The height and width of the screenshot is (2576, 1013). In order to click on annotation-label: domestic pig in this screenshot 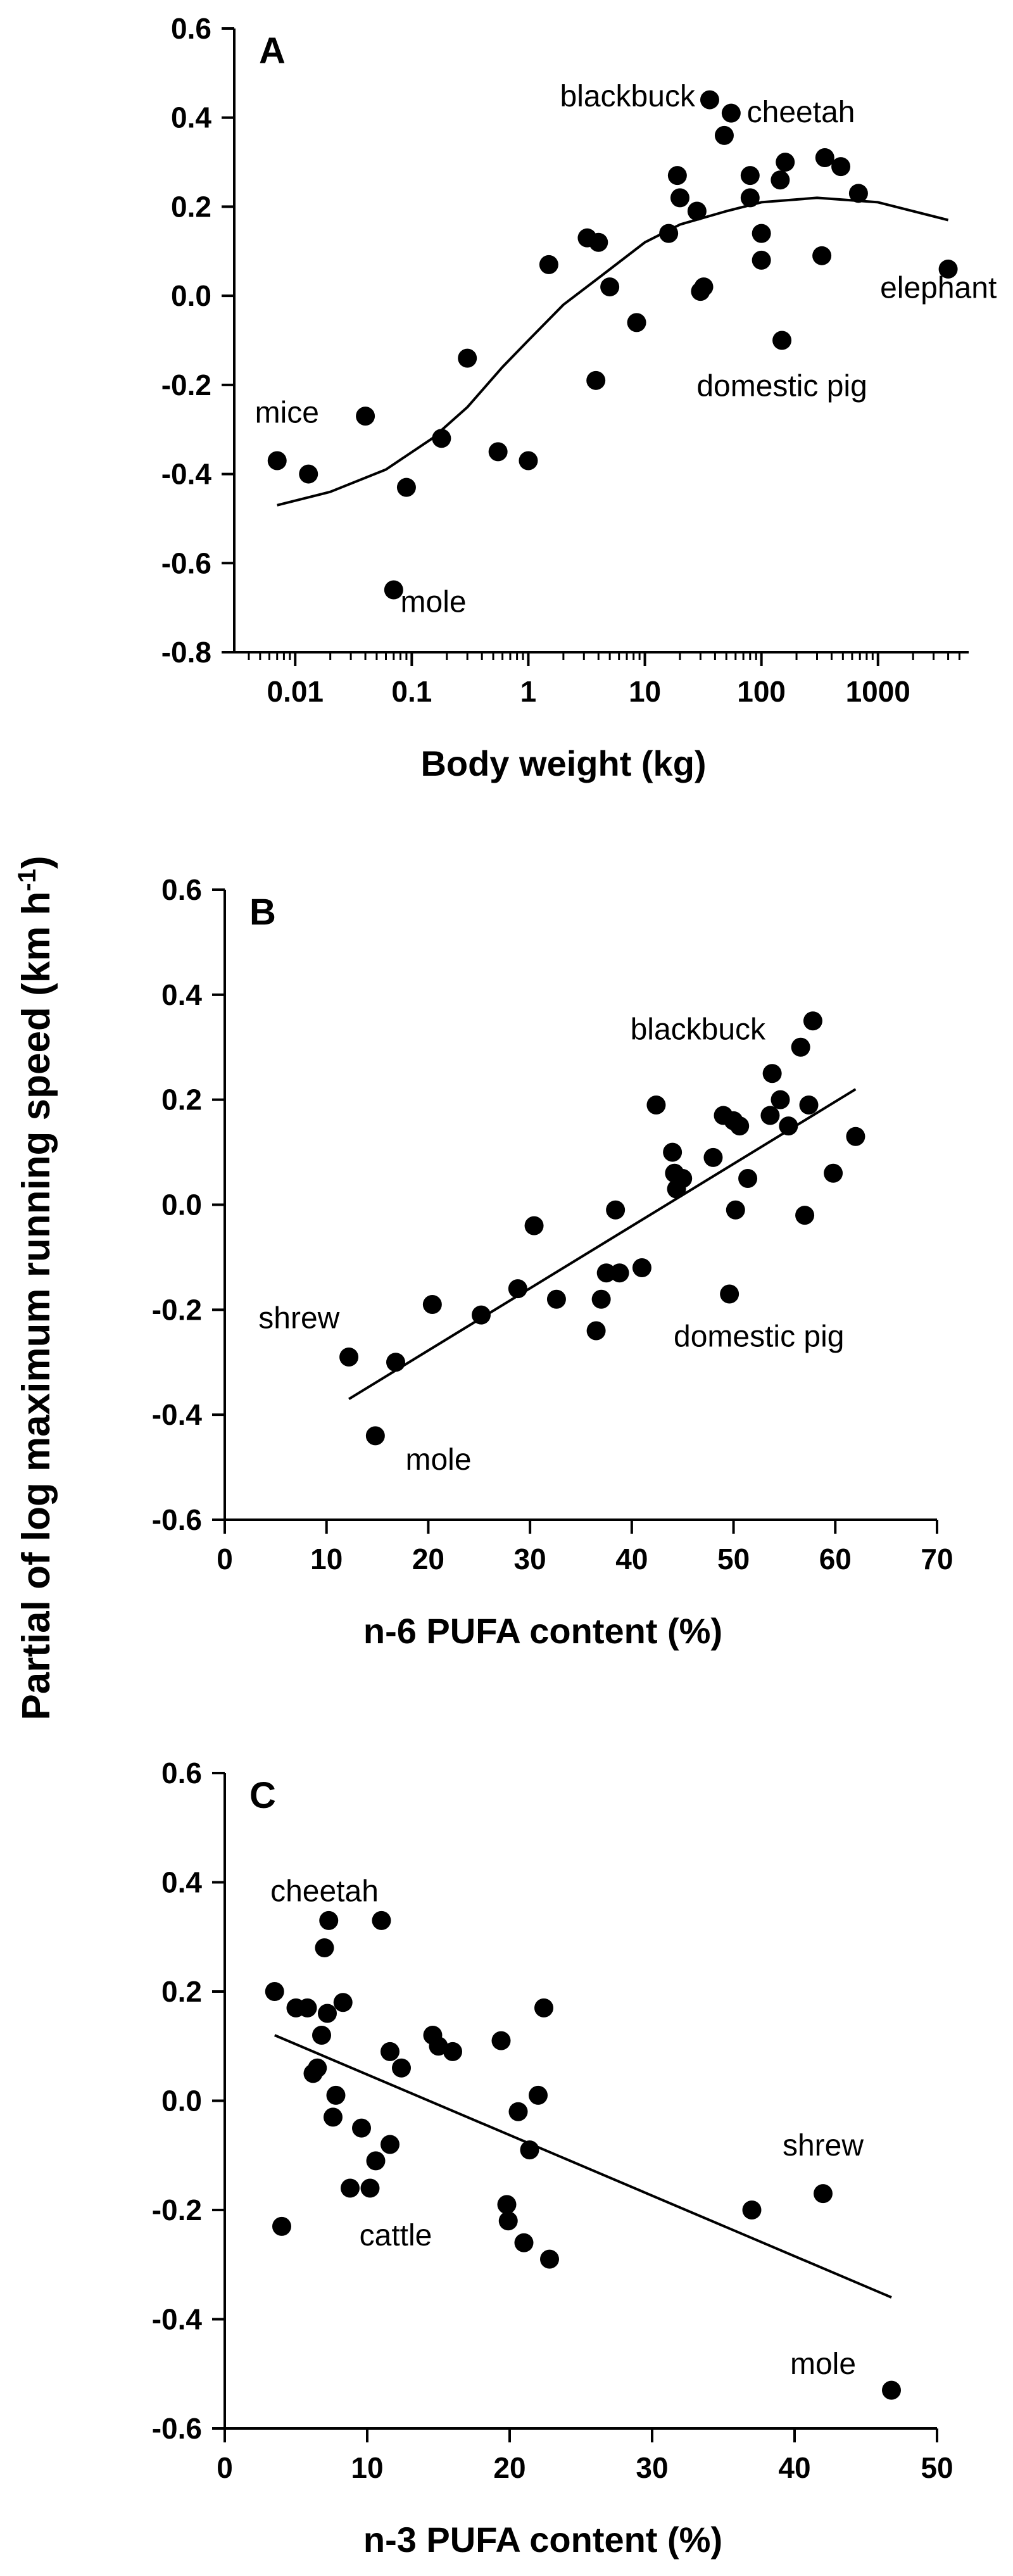, I will do `click(759, 1336)`.